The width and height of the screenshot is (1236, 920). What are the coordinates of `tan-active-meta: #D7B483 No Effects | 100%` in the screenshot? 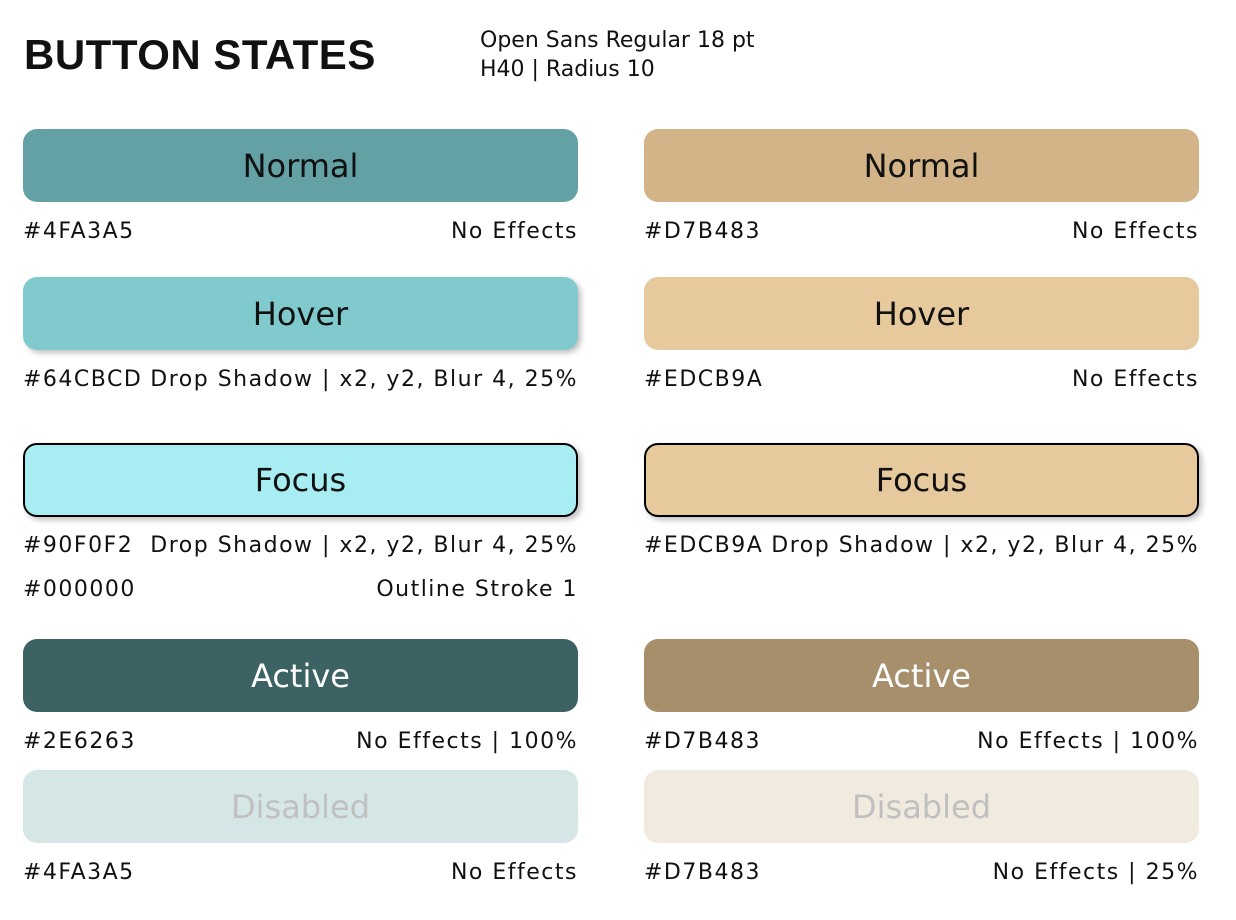 It's located at (921, 742).